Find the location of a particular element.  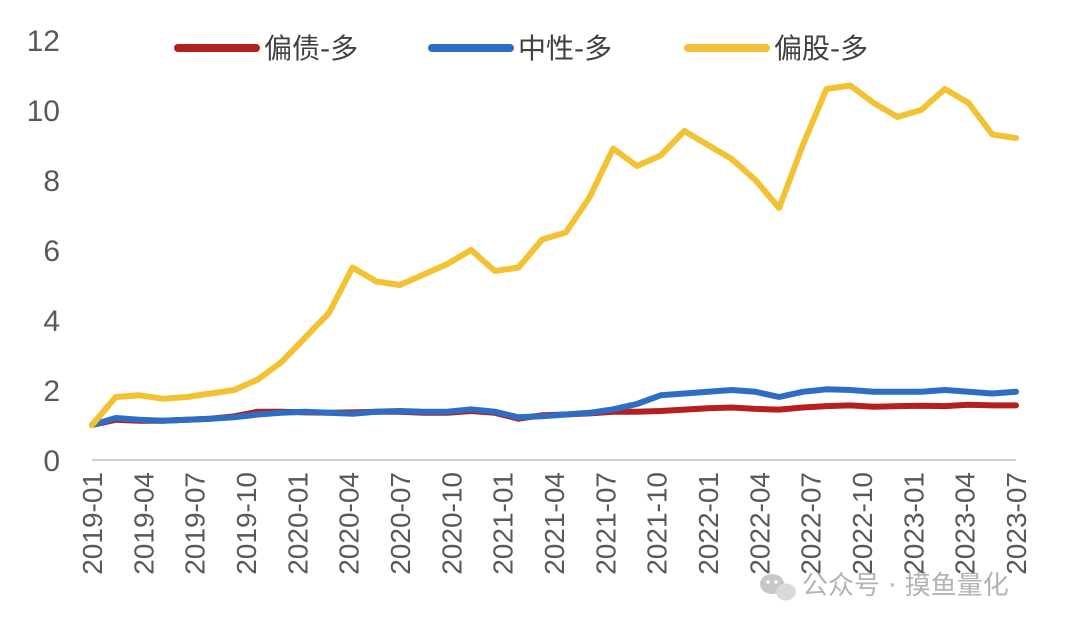

x-tick-label: 2020-01 is located at coordinates (297, 523).